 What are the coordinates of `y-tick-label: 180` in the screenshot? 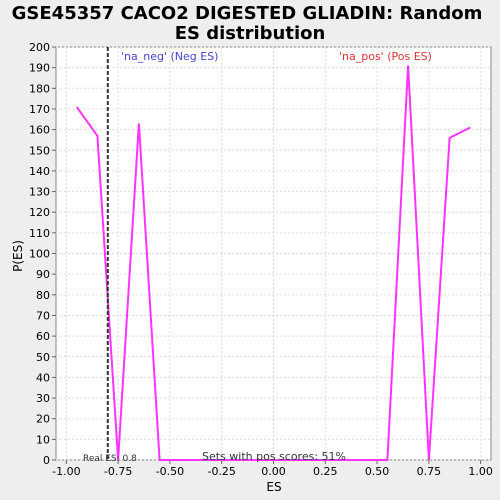 It's located at (39, 88).